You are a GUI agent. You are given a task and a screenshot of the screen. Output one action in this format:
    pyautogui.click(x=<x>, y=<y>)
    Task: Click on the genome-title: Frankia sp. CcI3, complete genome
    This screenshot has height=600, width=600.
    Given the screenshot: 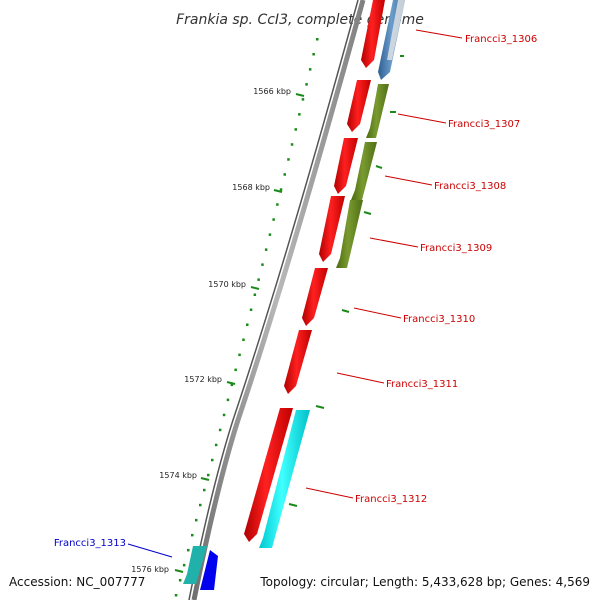 What is the action you would take?
    pyautogui.click(x=300, y=20)
    